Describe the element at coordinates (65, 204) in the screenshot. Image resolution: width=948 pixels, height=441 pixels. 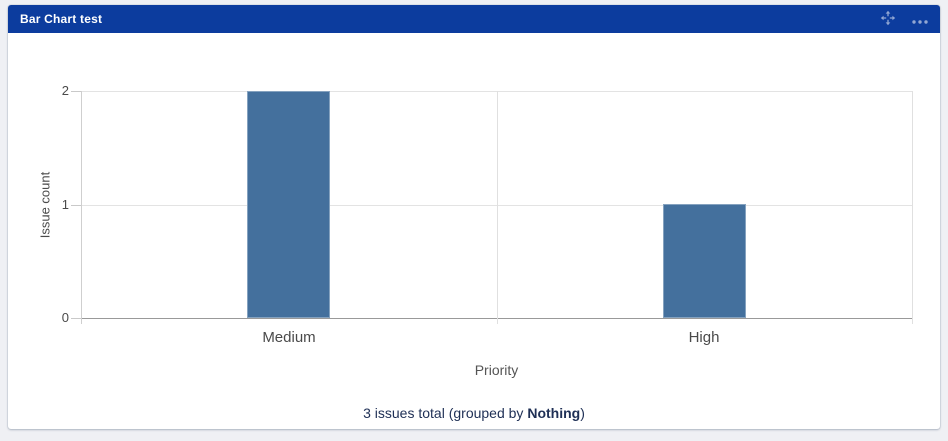
I see `ytick-label-1: 1` at that location.